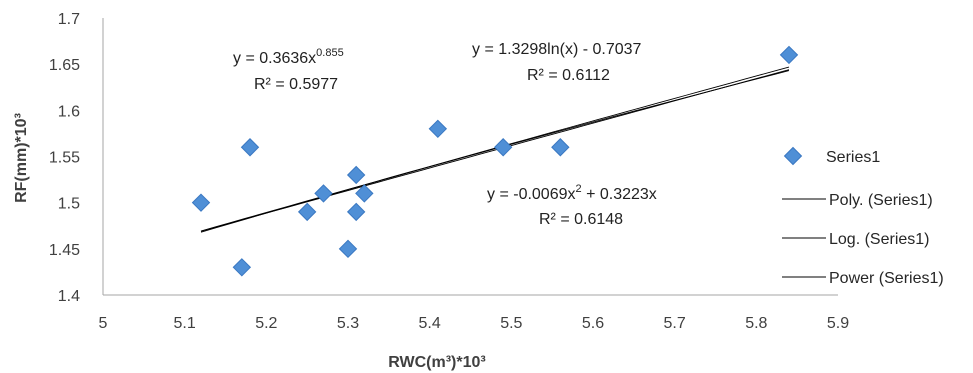 The image size is (973, 373). I want to click on x-tick-label: 5.5, so click(511, 323).